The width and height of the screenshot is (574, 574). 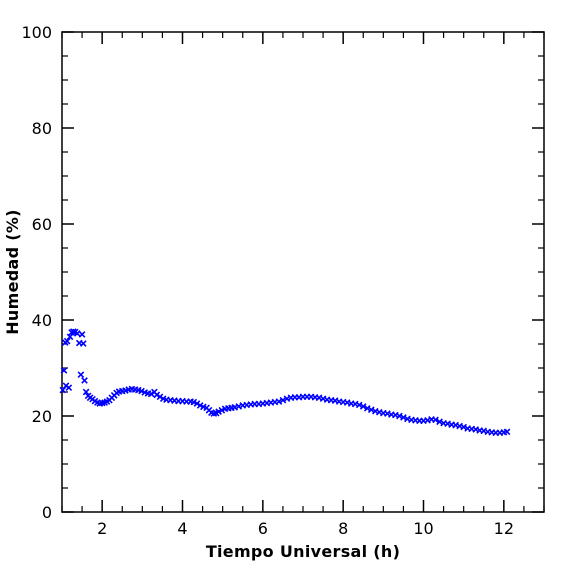 I want to click on y-tick-label: 80, so click(x=42, y=128).